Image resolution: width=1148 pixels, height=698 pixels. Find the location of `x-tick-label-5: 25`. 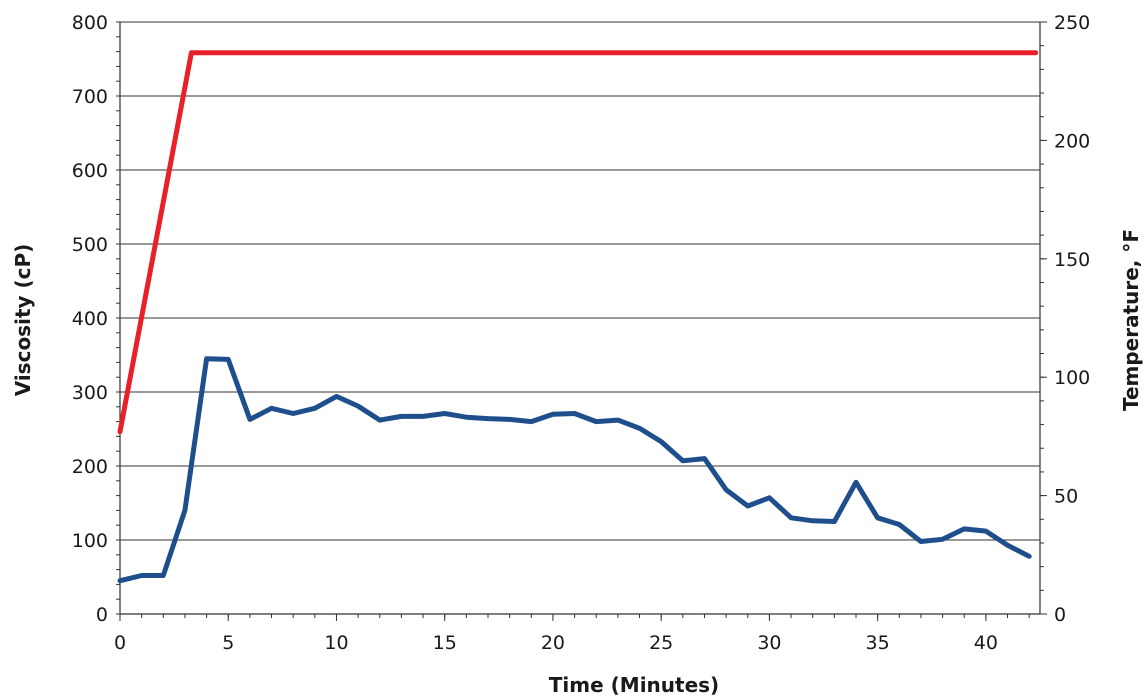

x-tick-label-5: 25 is located at coordinates (661, 643).